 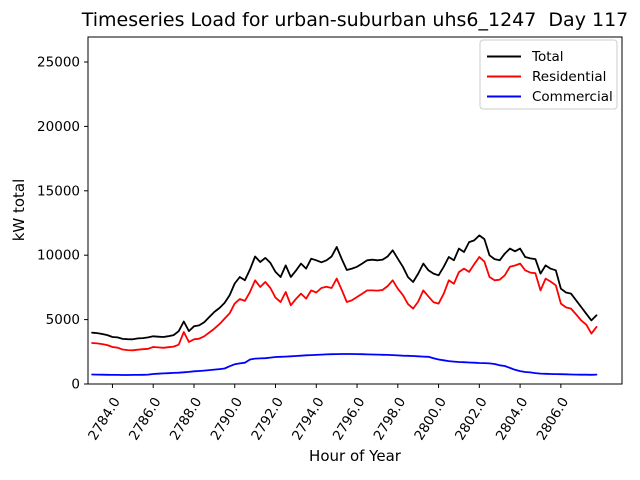 What do you see at coordinates (58, 62) in the screenshot?
I see `y-tick-label: 25000` at bounding box center [58, 62].